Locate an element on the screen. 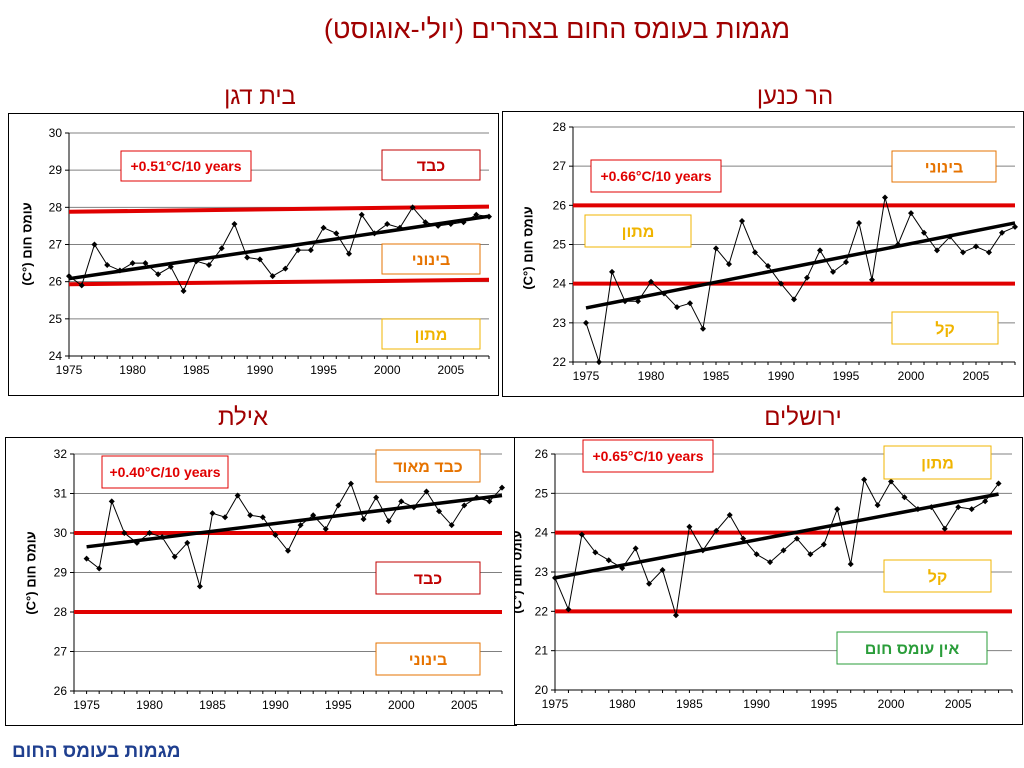 Image resolution: width=1024 pixels, height=768 pixels. station-title-eilat: אילת is located at coordinates (243, 417).